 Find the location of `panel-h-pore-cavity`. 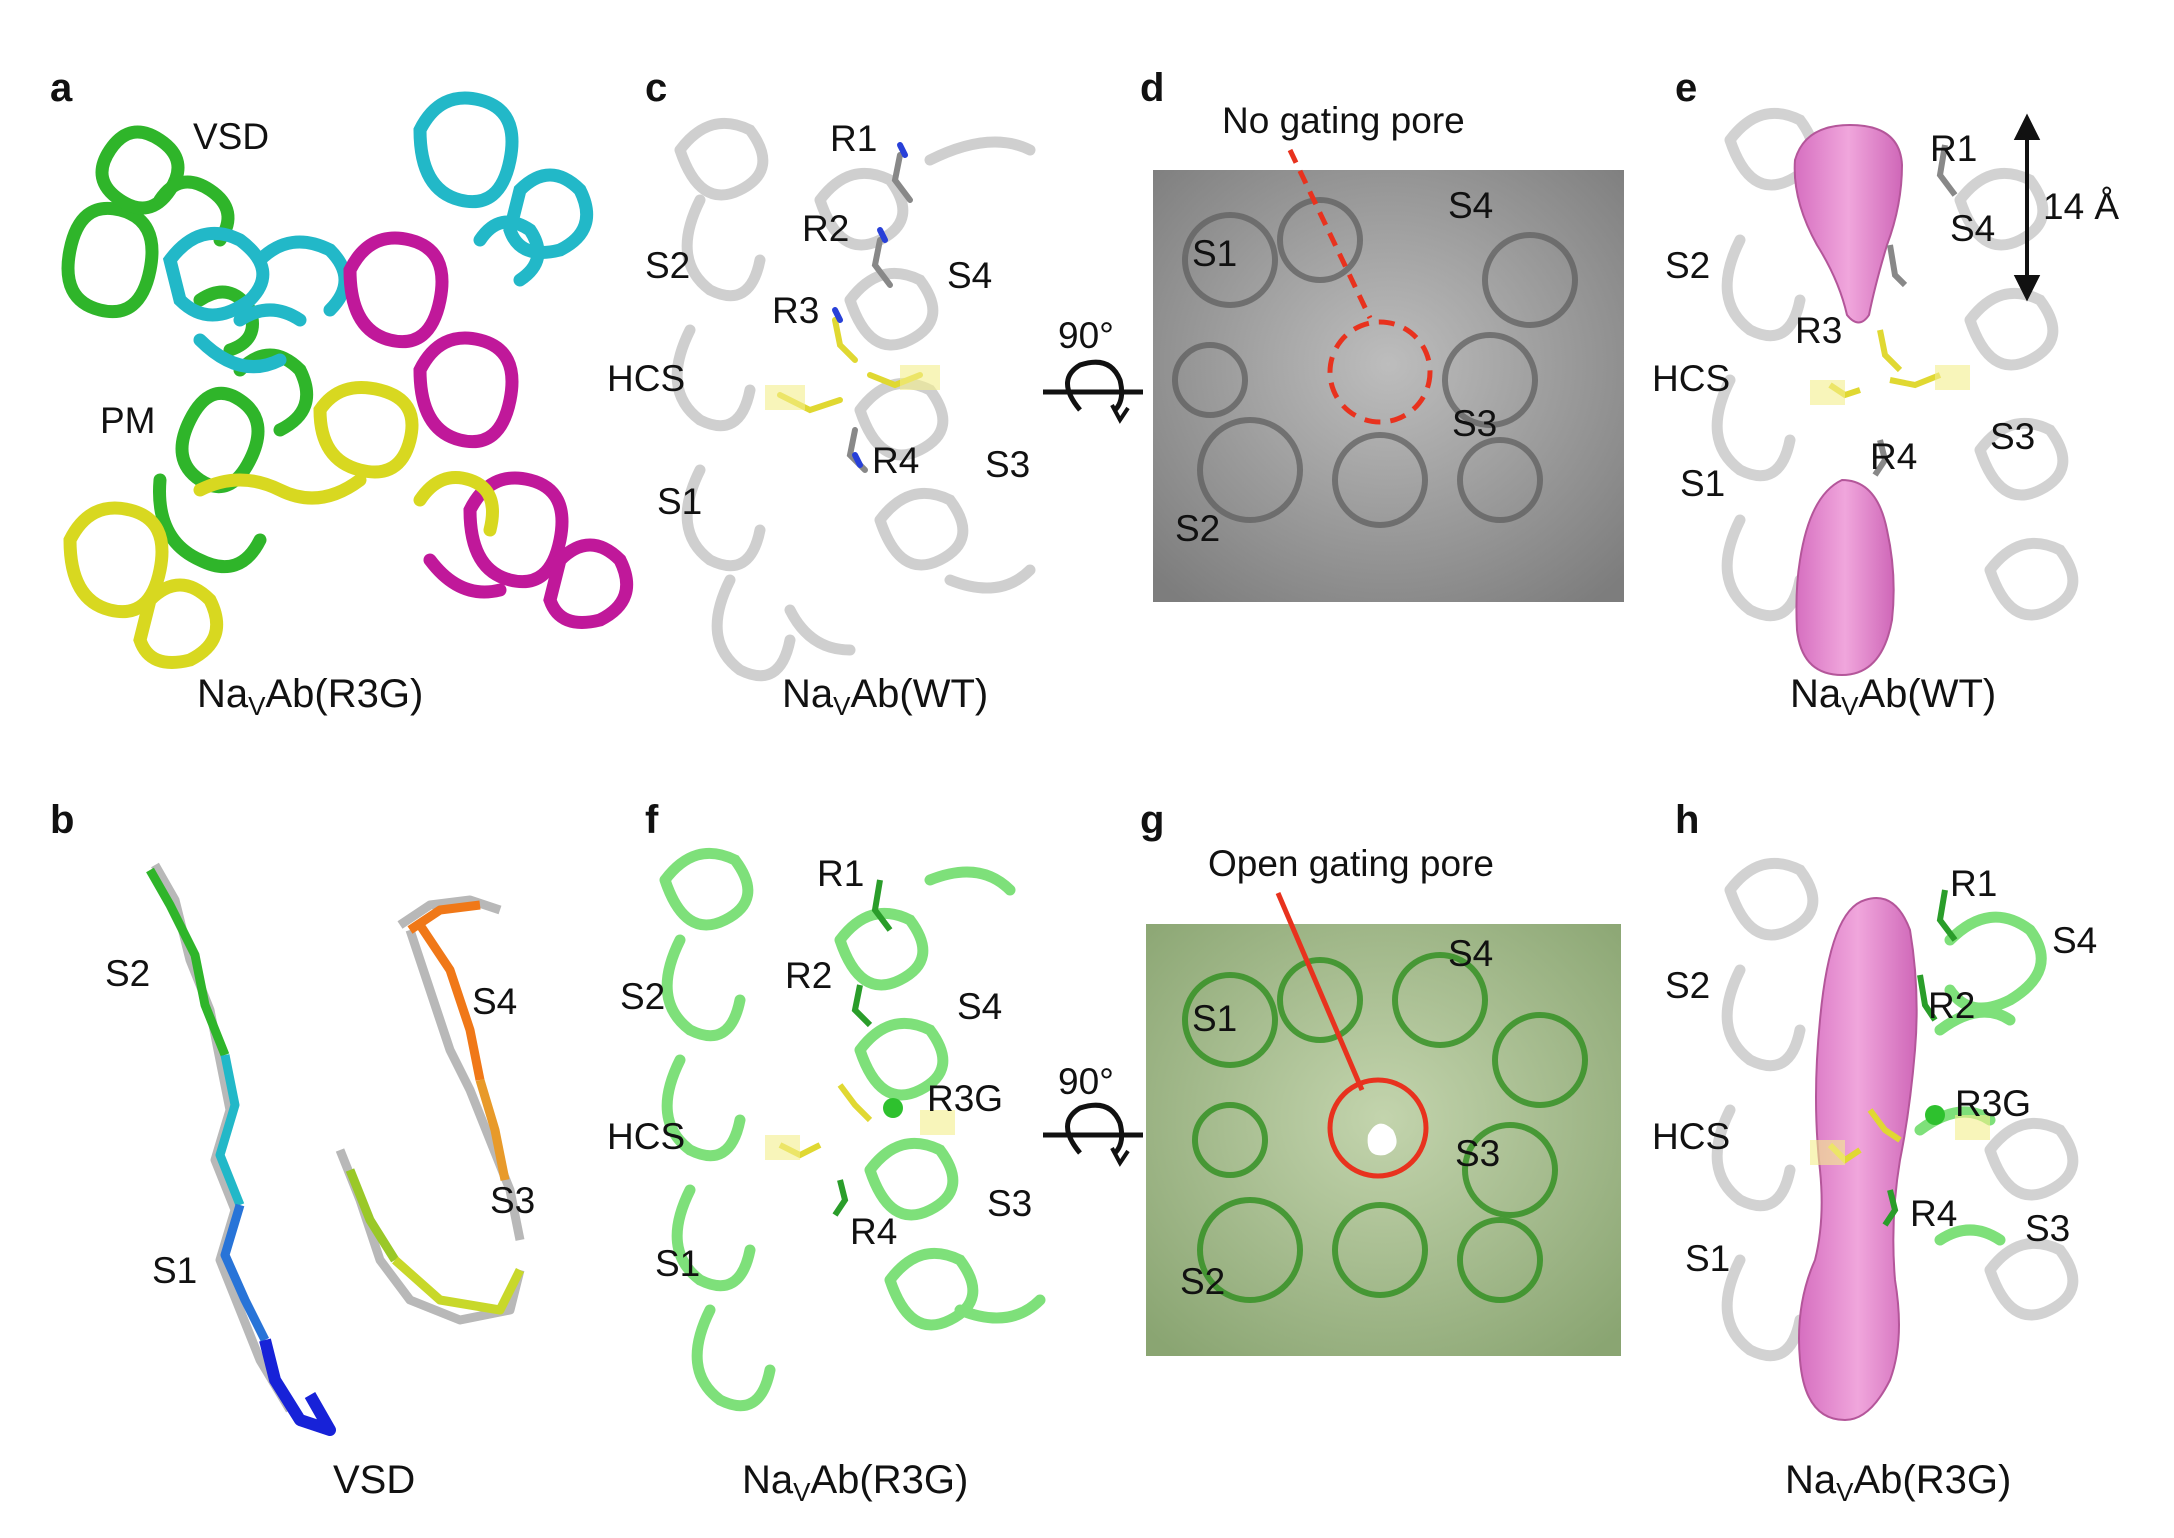

panel-h-pore-cavity is located at coordinates (1858, 1159).